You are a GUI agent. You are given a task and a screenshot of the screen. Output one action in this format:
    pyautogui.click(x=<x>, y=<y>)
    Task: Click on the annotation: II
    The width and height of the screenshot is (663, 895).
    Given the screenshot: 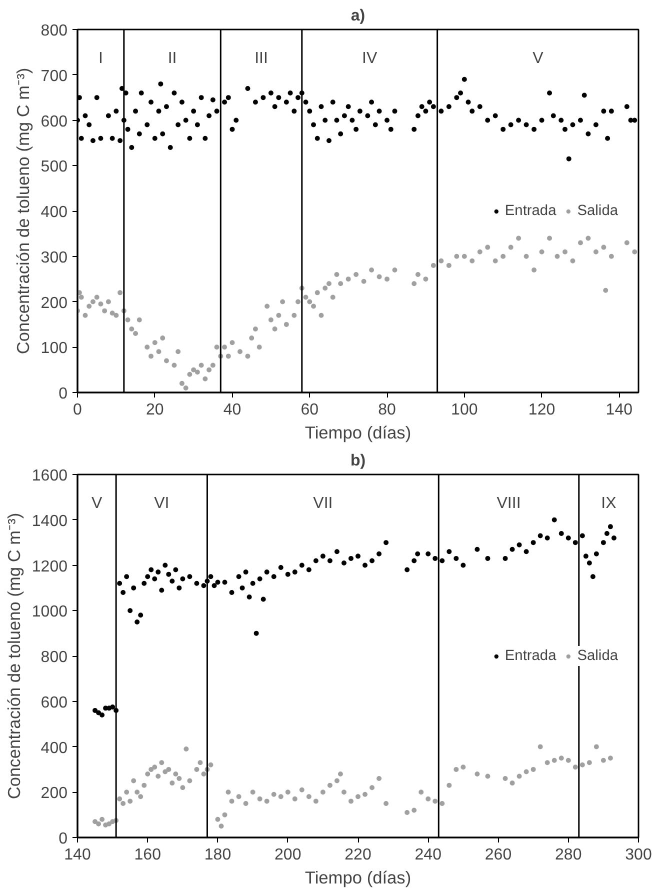 What is the action you would take?
    pyautogui.click(x=172, y=59)
    